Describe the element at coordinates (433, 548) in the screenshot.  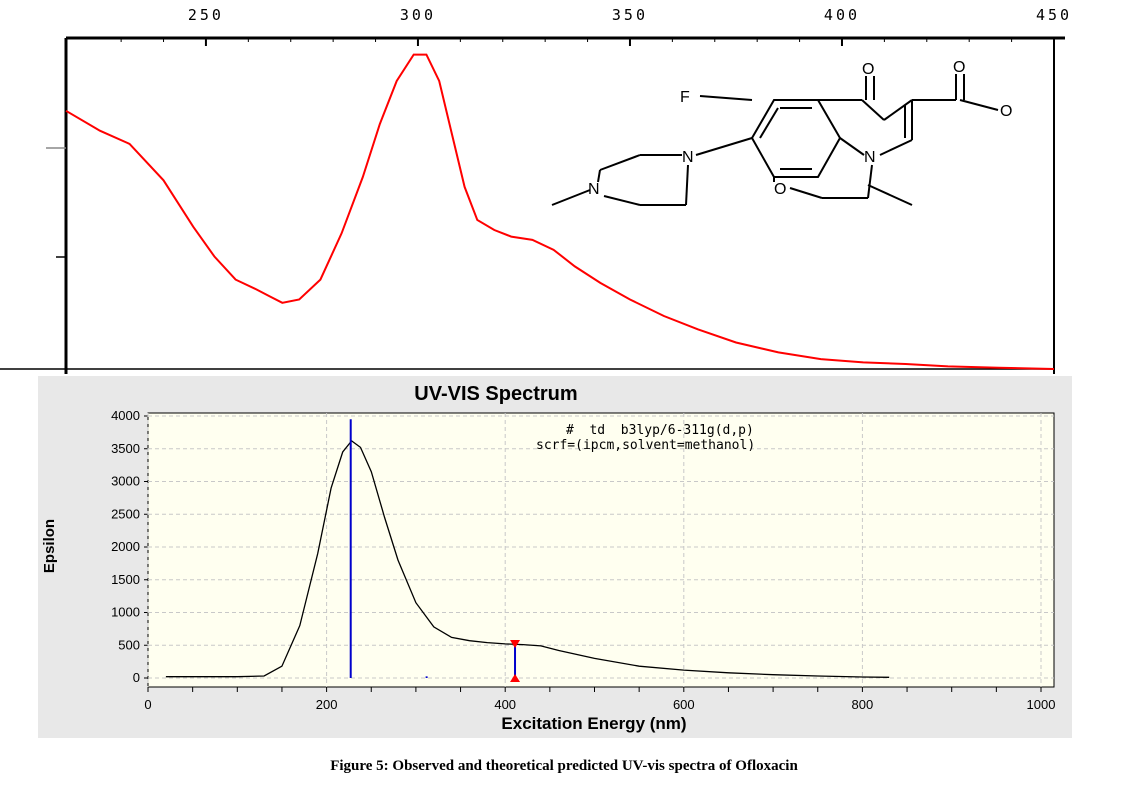
I see `oscillator-sticks` at that location.